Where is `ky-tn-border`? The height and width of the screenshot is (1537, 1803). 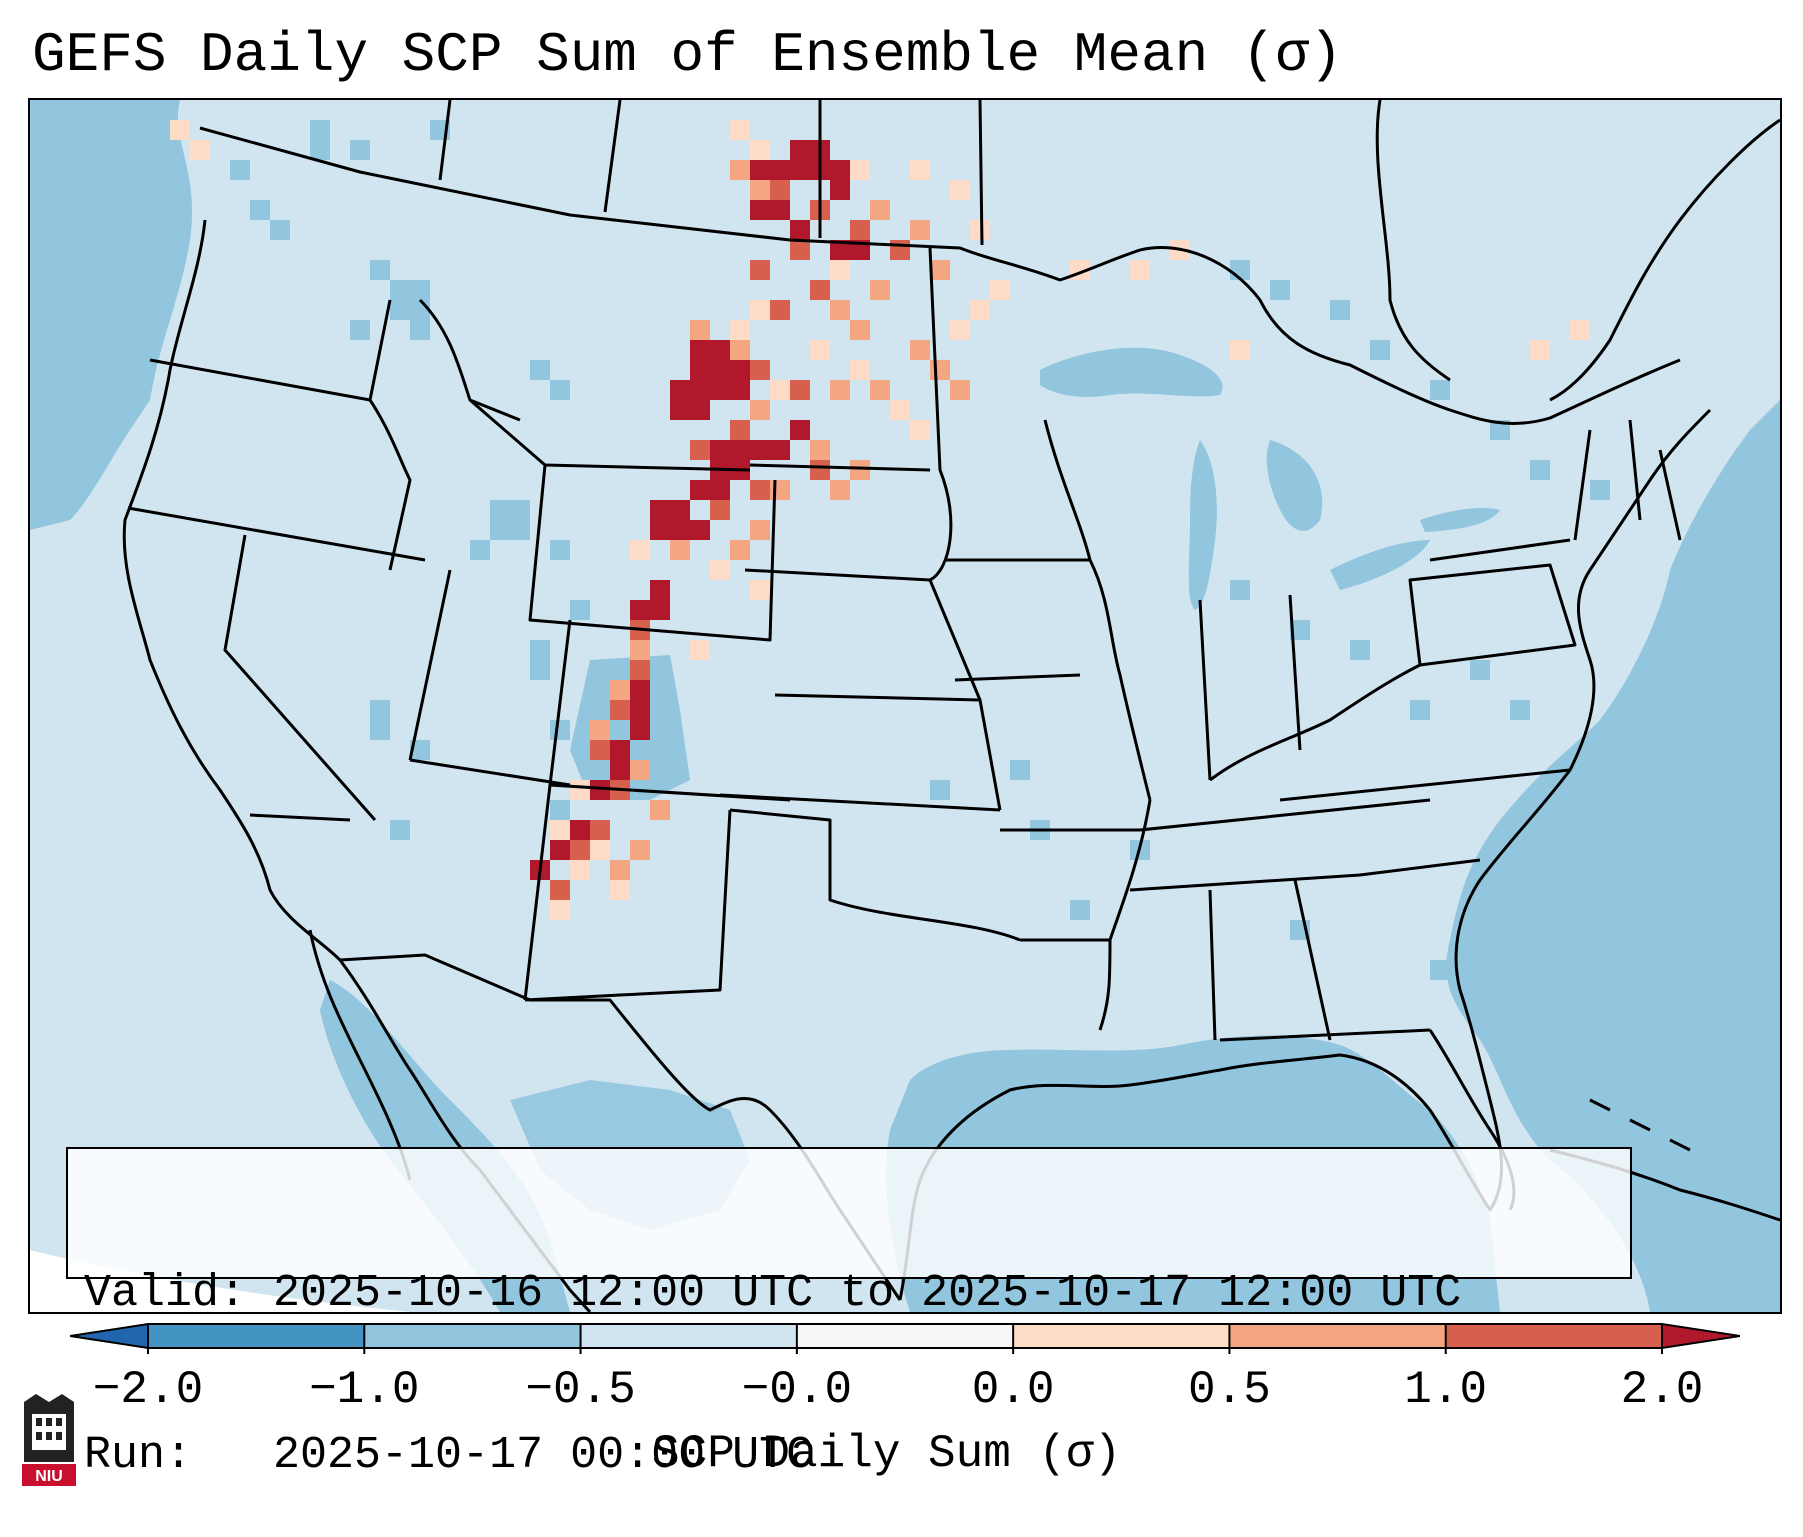 ky-tn-border is located at coordinates (1285, 815).